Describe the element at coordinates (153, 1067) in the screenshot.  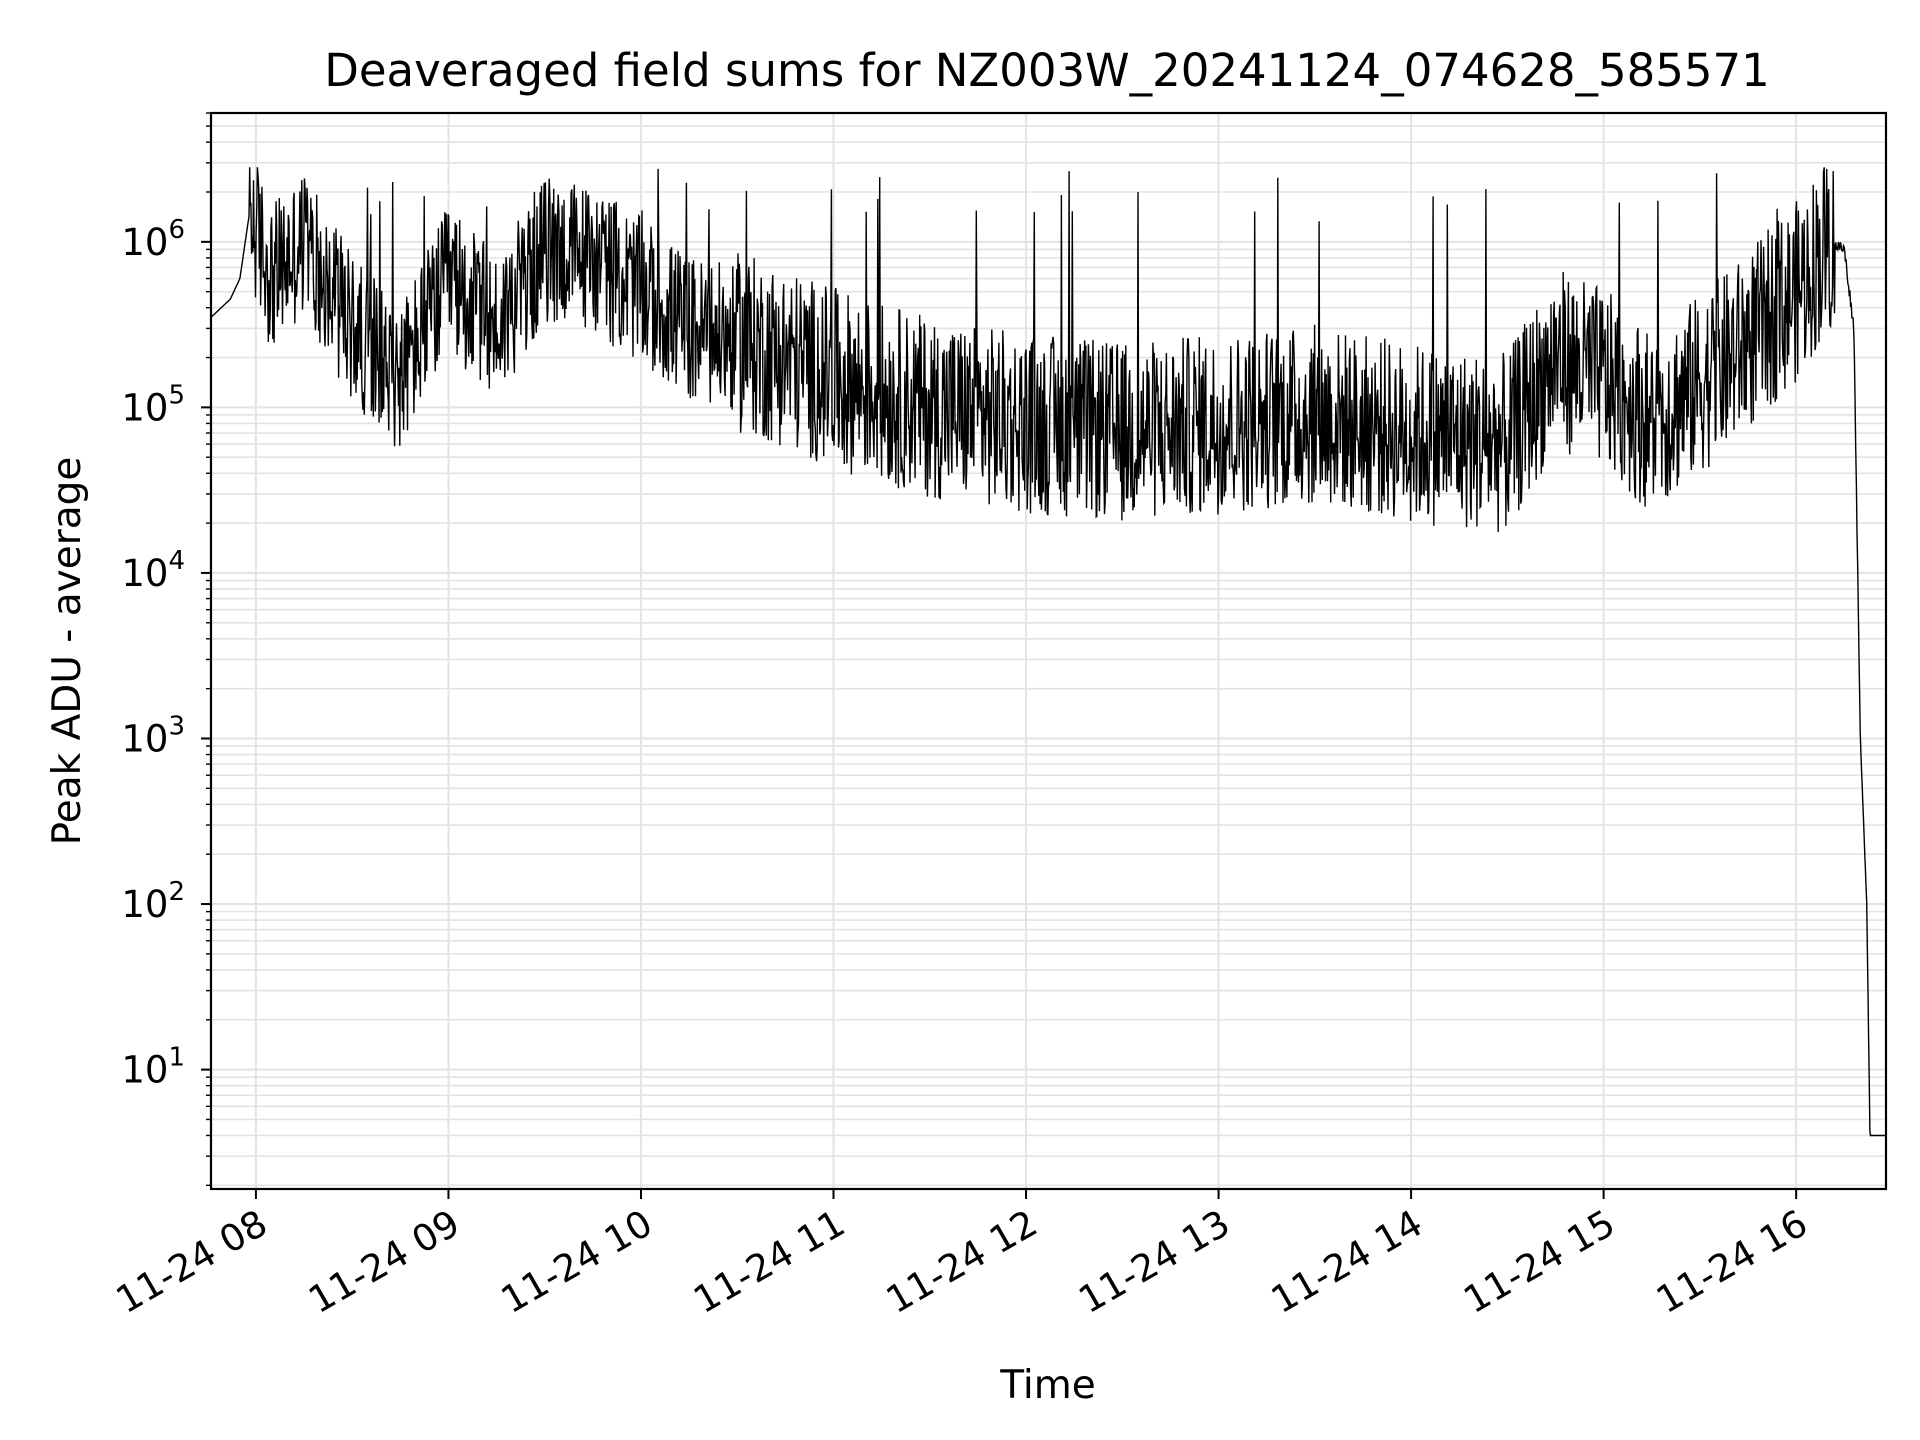
I see `y-tick-label: 10¹` at that location.